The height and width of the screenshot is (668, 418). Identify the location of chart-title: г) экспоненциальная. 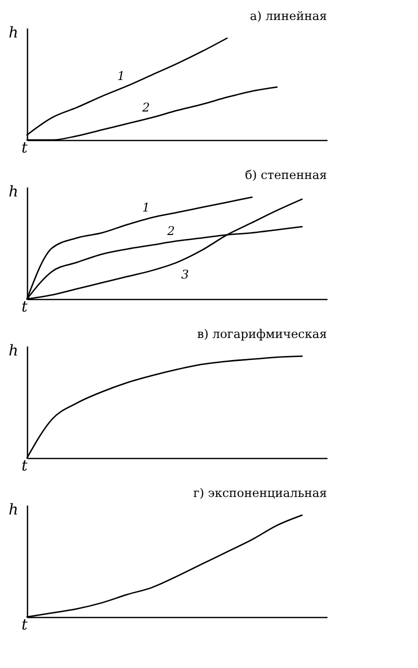
(260, 493).